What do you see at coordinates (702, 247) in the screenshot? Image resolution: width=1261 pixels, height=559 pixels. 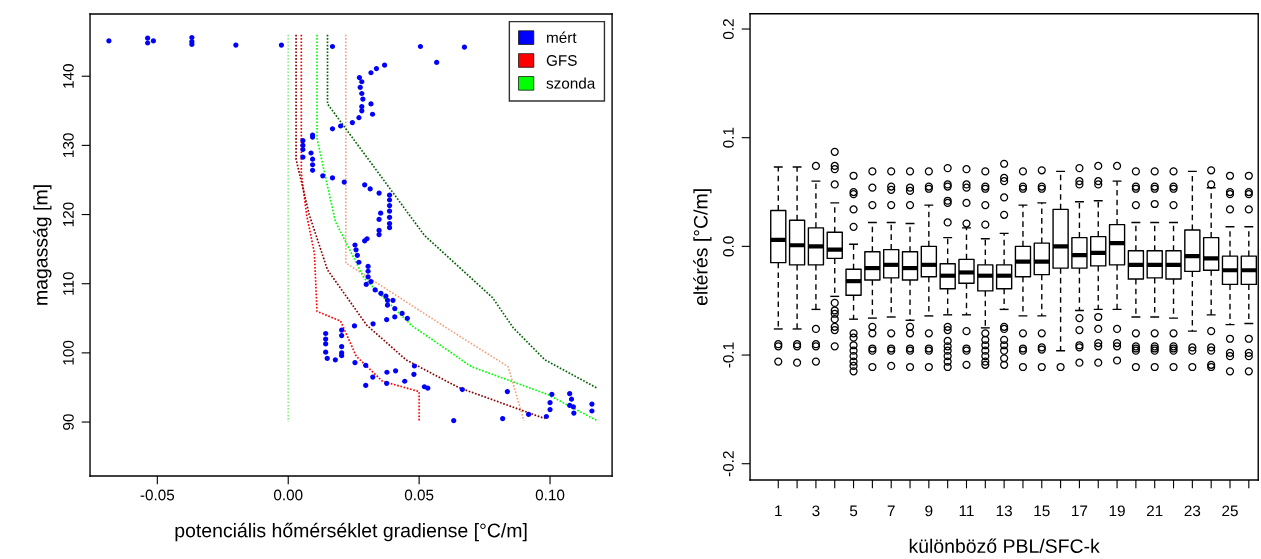 I see `y-axis-title: eltérés [°C/m]` at bounding box center [702, 247].